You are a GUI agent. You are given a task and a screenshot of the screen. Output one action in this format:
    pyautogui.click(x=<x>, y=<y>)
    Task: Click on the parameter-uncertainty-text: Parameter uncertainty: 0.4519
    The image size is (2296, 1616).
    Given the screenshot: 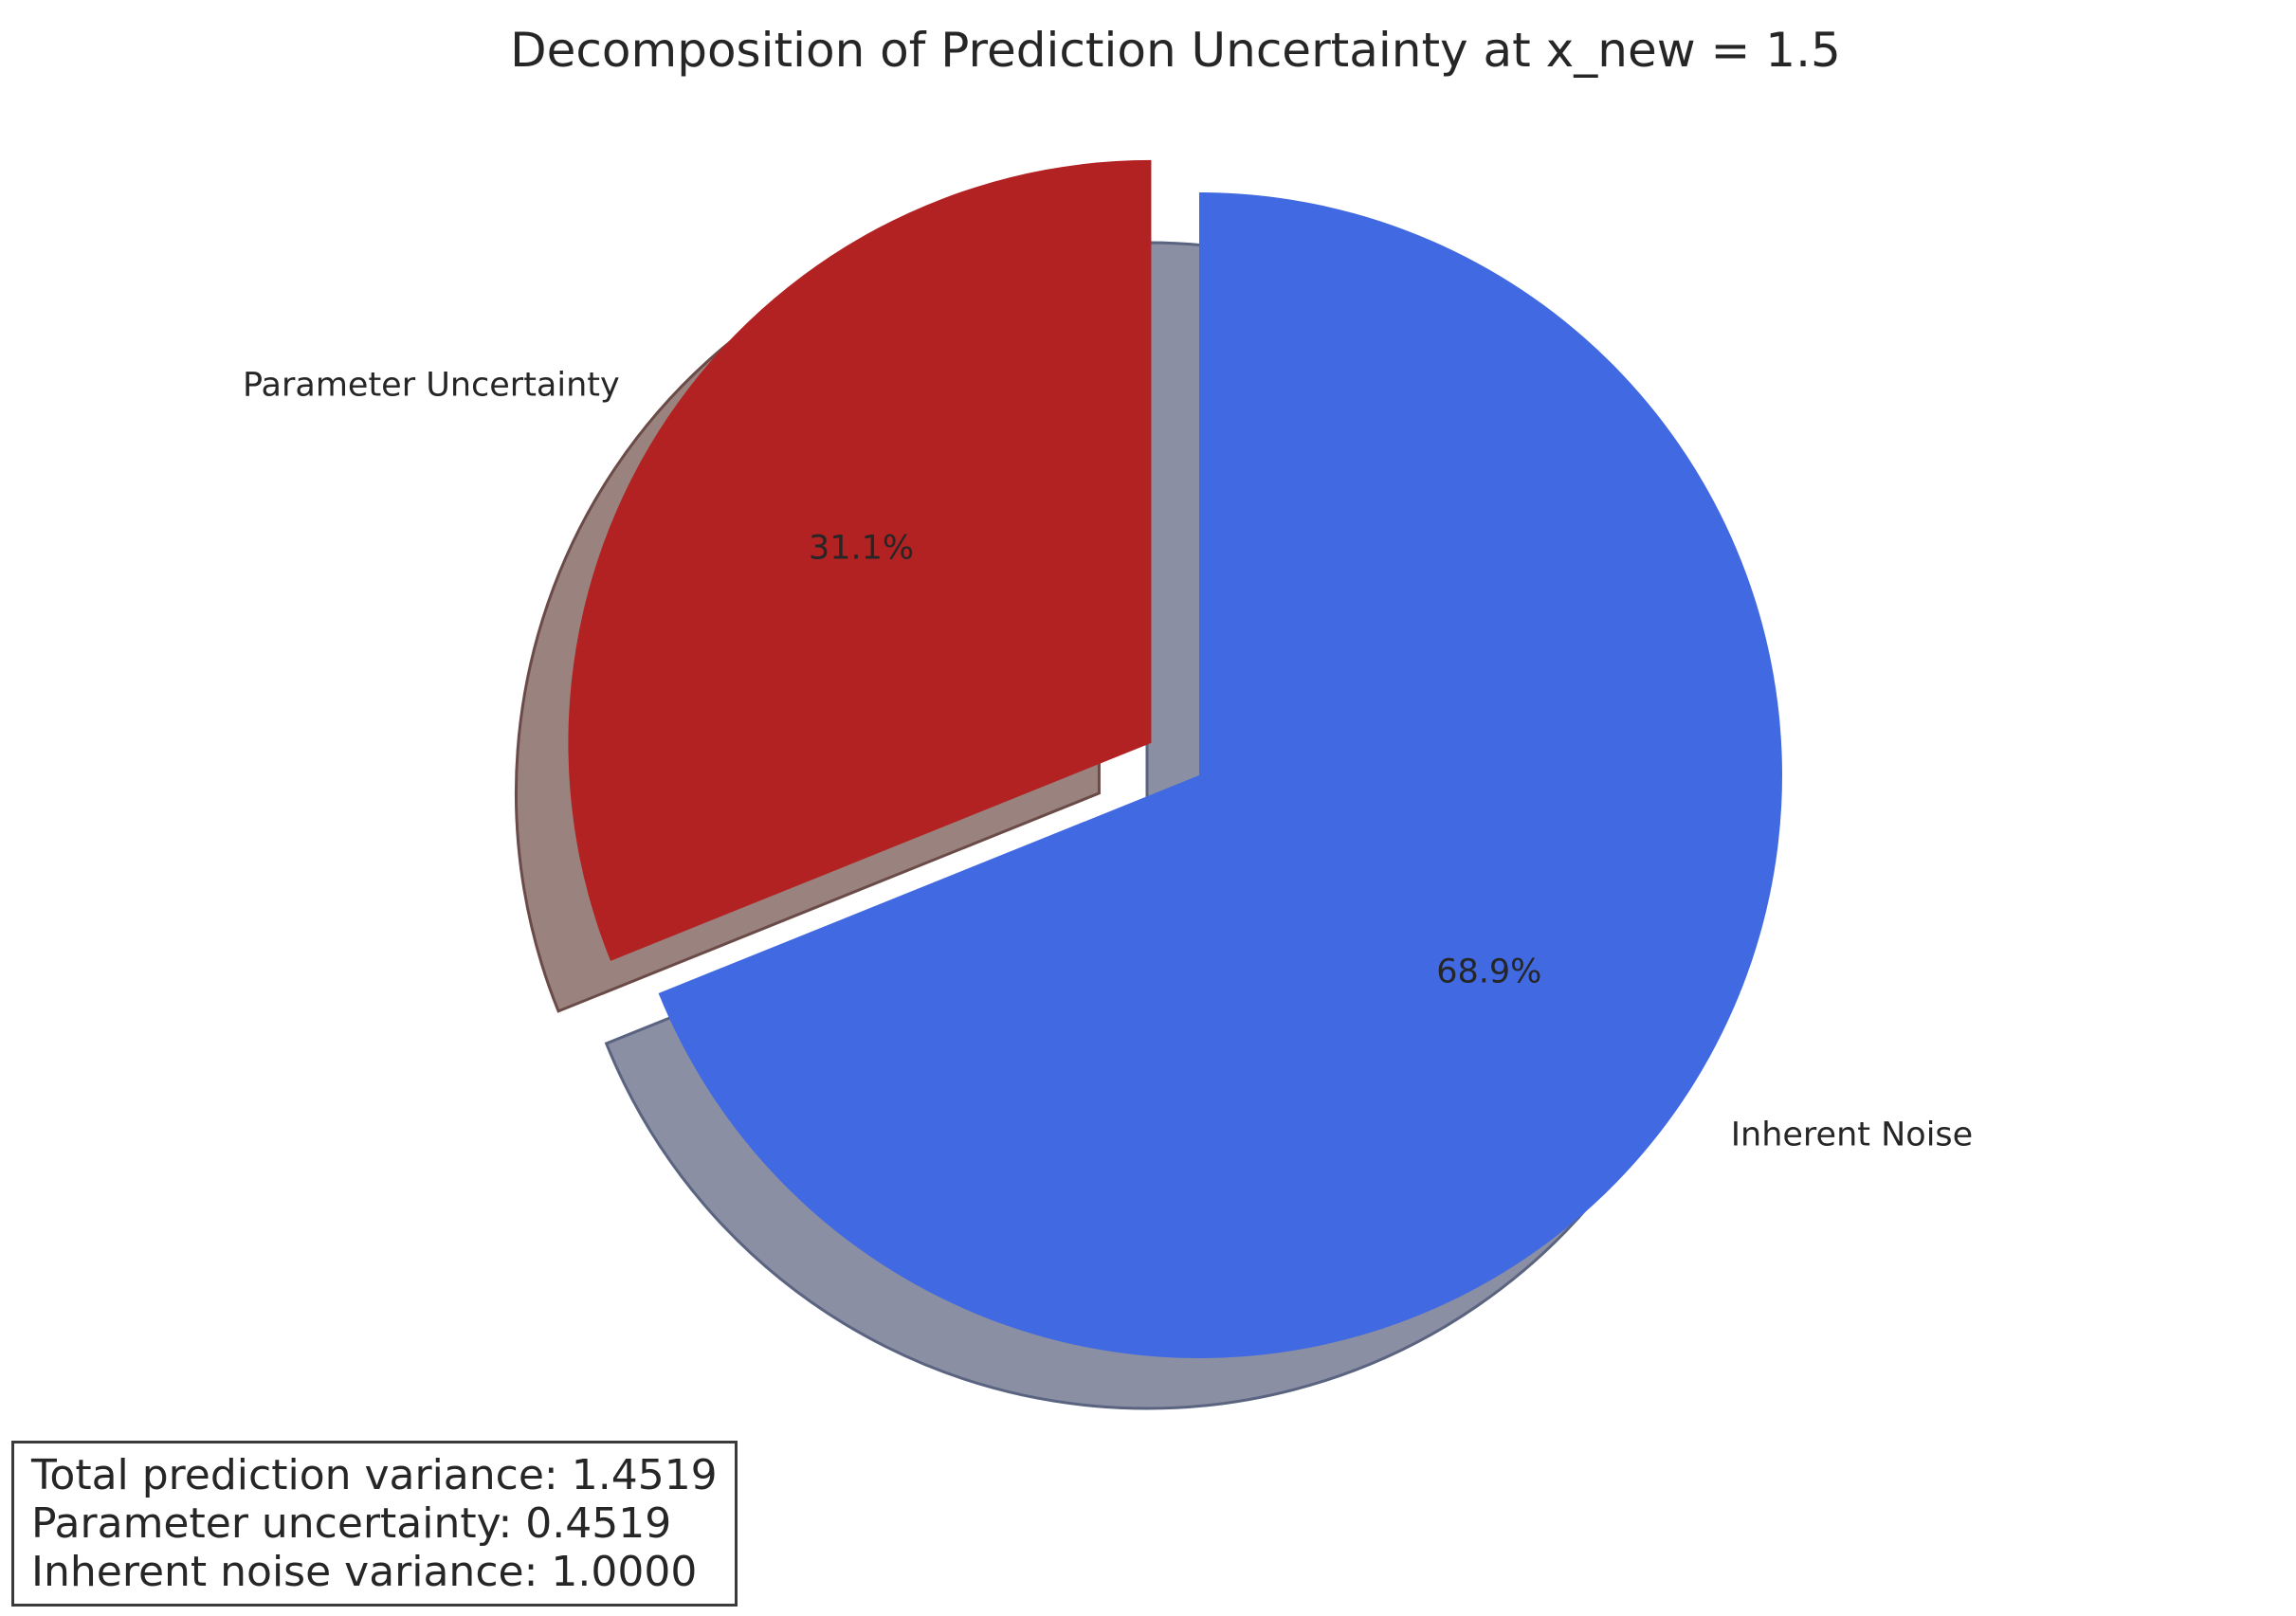 What is the action you would take?
    pyautogui.click(x=351, y=1523)
    